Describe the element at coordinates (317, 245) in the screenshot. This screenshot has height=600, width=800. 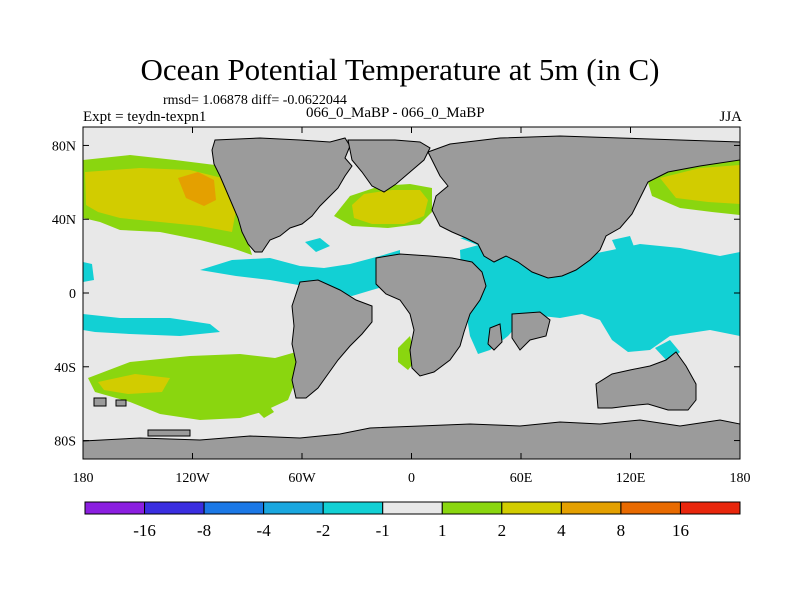
I see `anomaly-cyan-north-atlantic-small` at that location.